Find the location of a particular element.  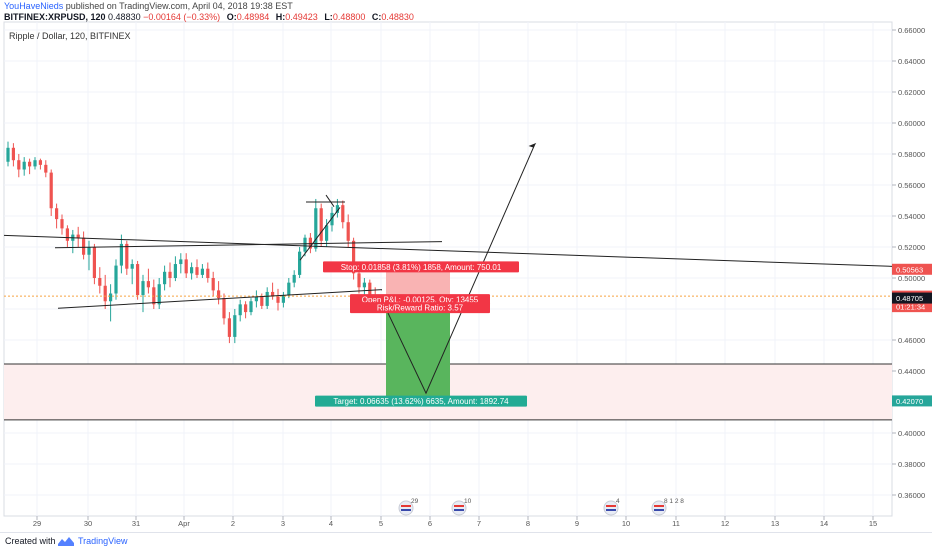

event-badges: 29 10 4 8 1 2 8 is located at coordinates (541, 507).